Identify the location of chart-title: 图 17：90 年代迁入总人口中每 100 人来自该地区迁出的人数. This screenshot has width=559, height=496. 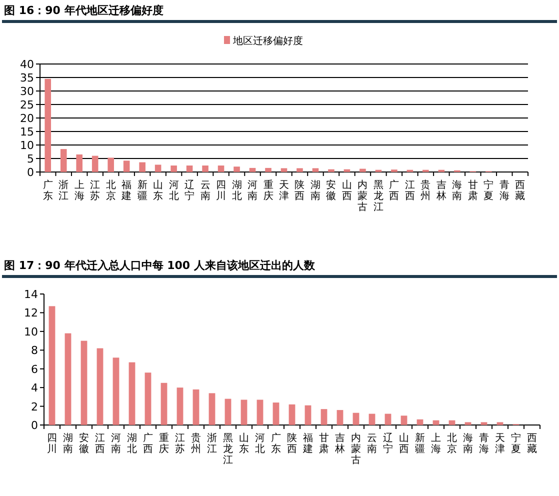
(160, 265).